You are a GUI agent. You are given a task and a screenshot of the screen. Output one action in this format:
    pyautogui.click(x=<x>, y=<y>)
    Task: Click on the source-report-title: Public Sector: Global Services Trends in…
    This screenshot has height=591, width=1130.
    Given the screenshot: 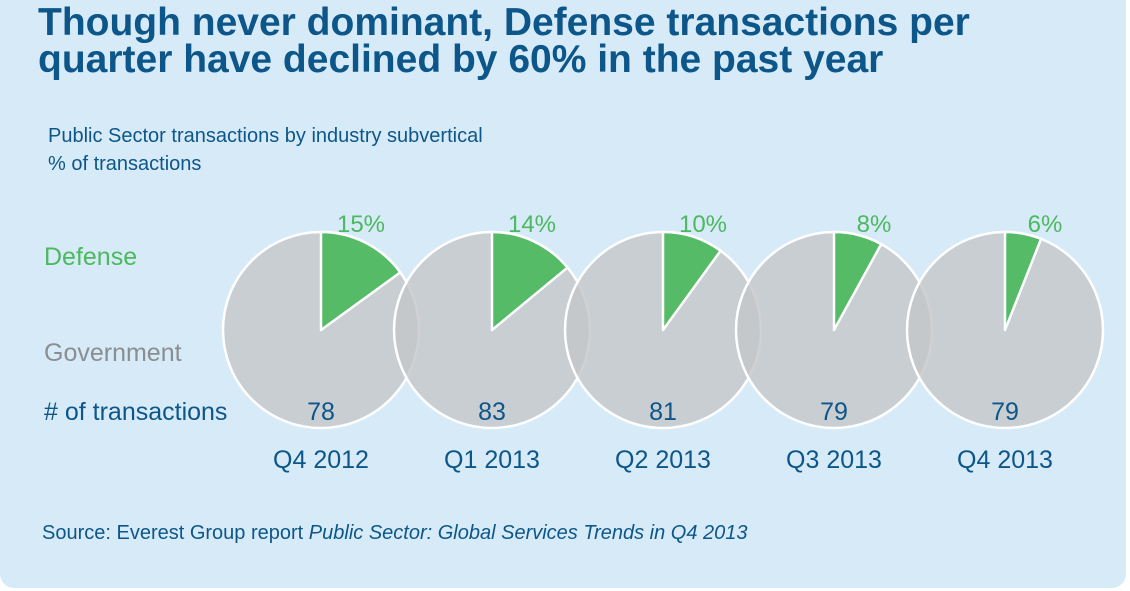 What is the action you would take?
    pyautogui.click(x=528, y=533)
    